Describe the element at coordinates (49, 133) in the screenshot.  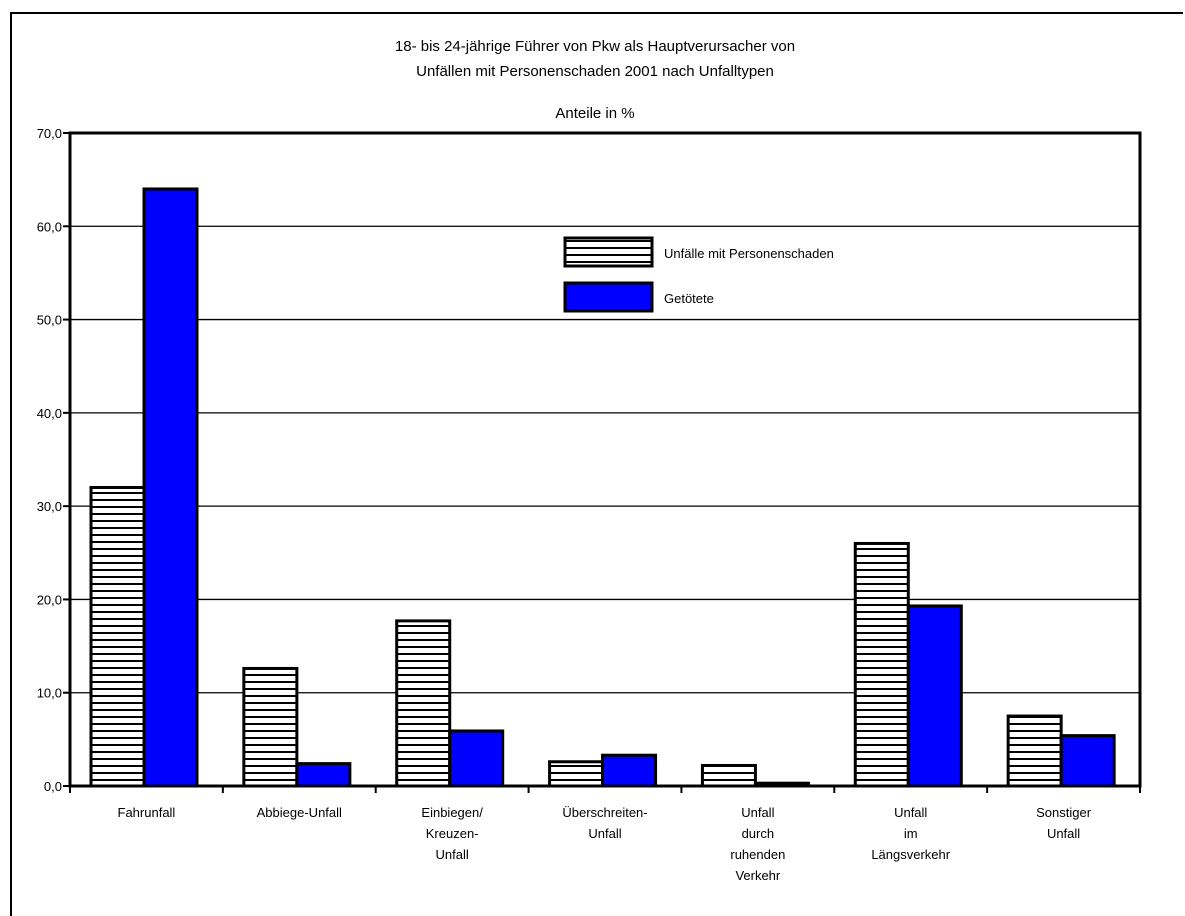
I see `y-tick-label: 70,0` at that location.